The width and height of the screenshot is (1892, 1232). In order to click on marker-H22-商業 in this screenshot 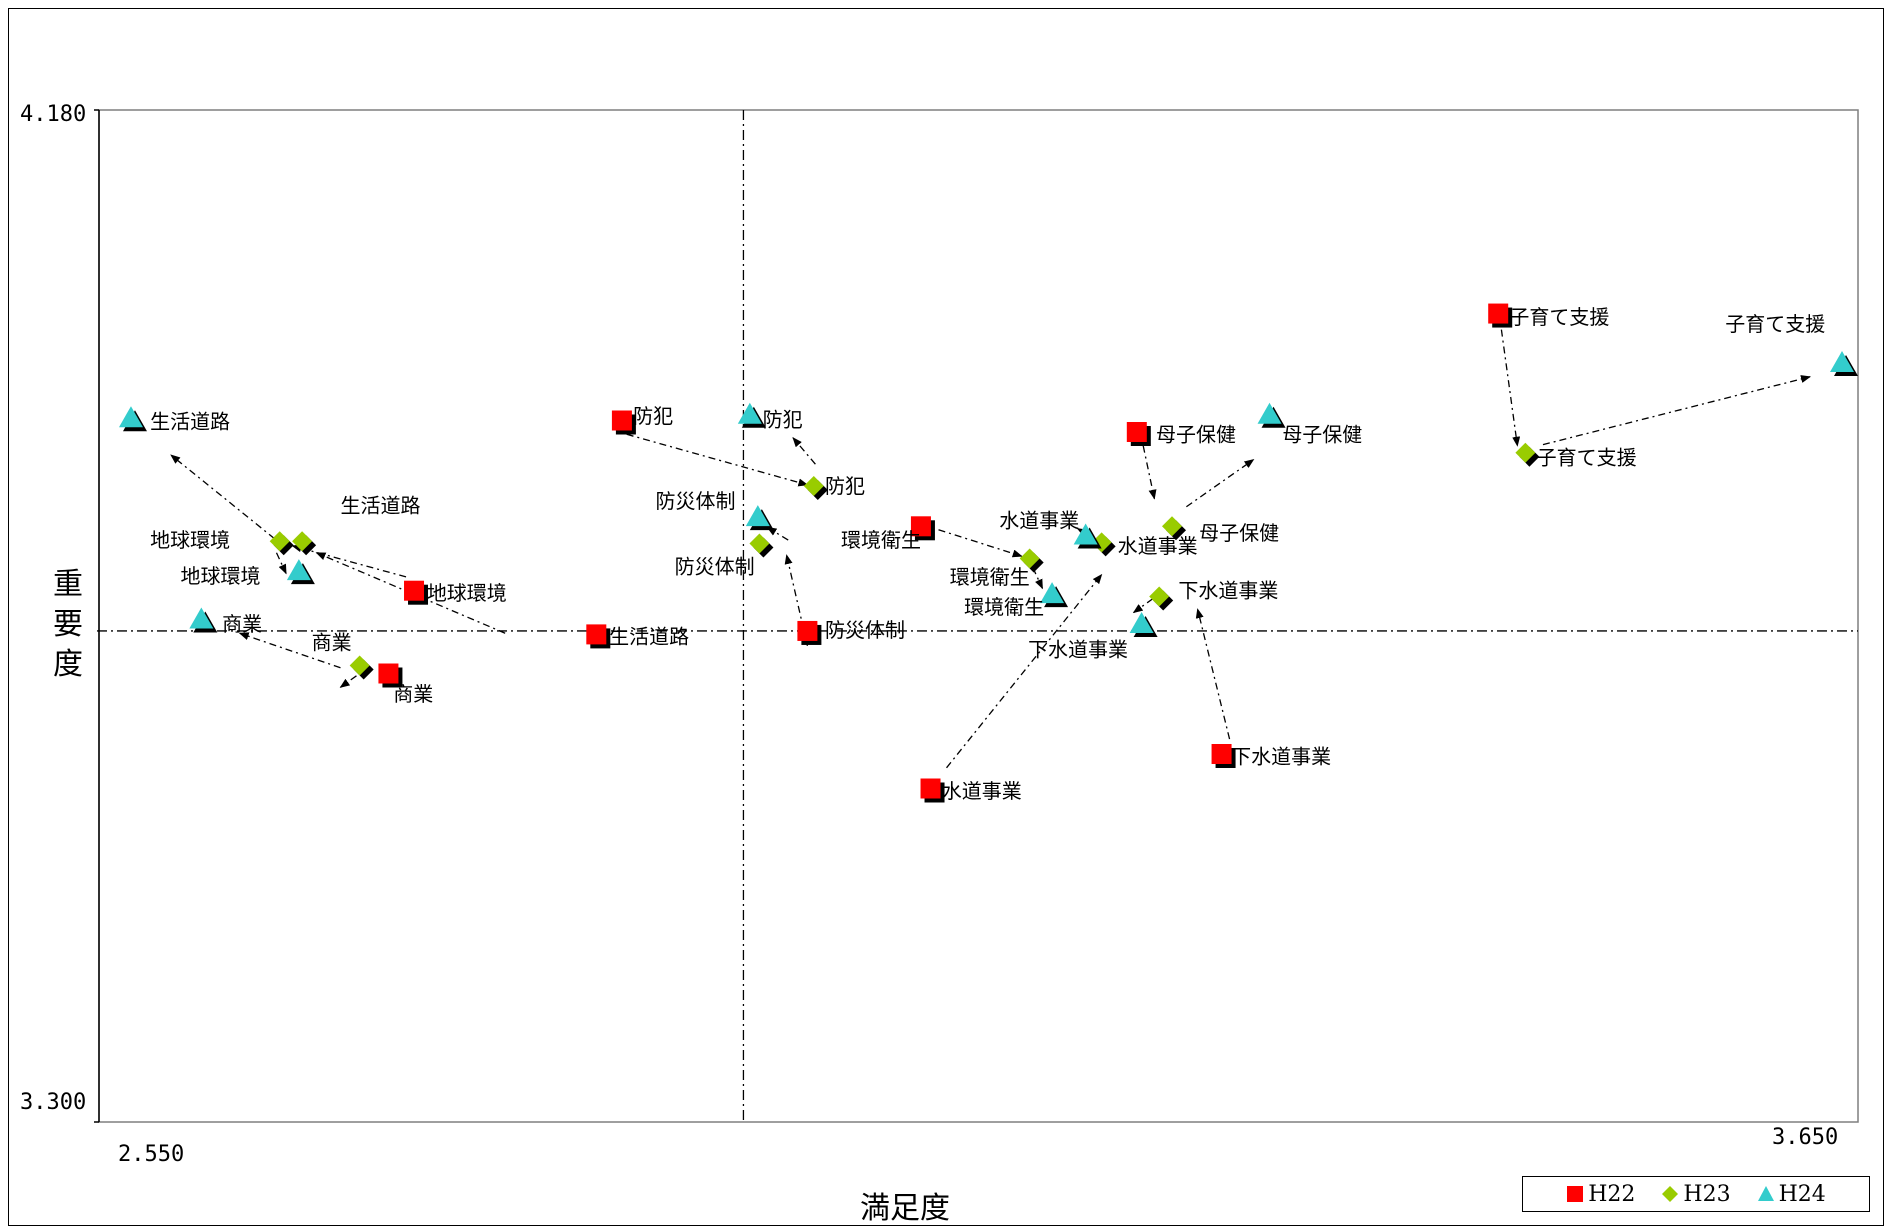, I will do `click(390, 675)`.